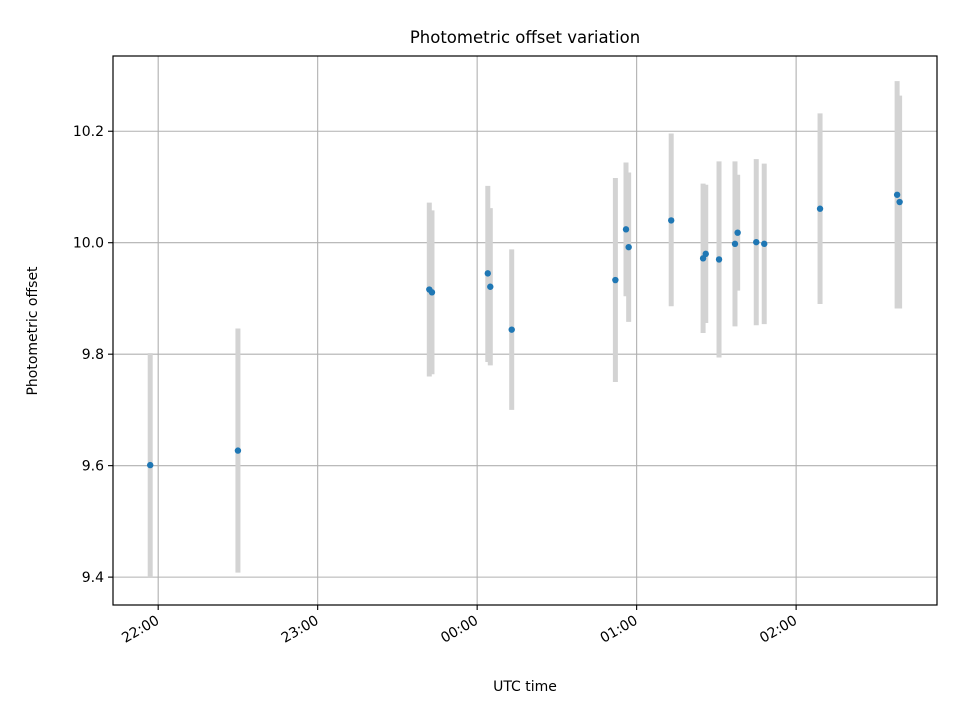 Image resolution: width=960 pixels, height=724 pixels. What do you see at coordinates (525, 687) in the screenshot?
I see `x-axis-label: UTC time` at bounding box center [525, 687].